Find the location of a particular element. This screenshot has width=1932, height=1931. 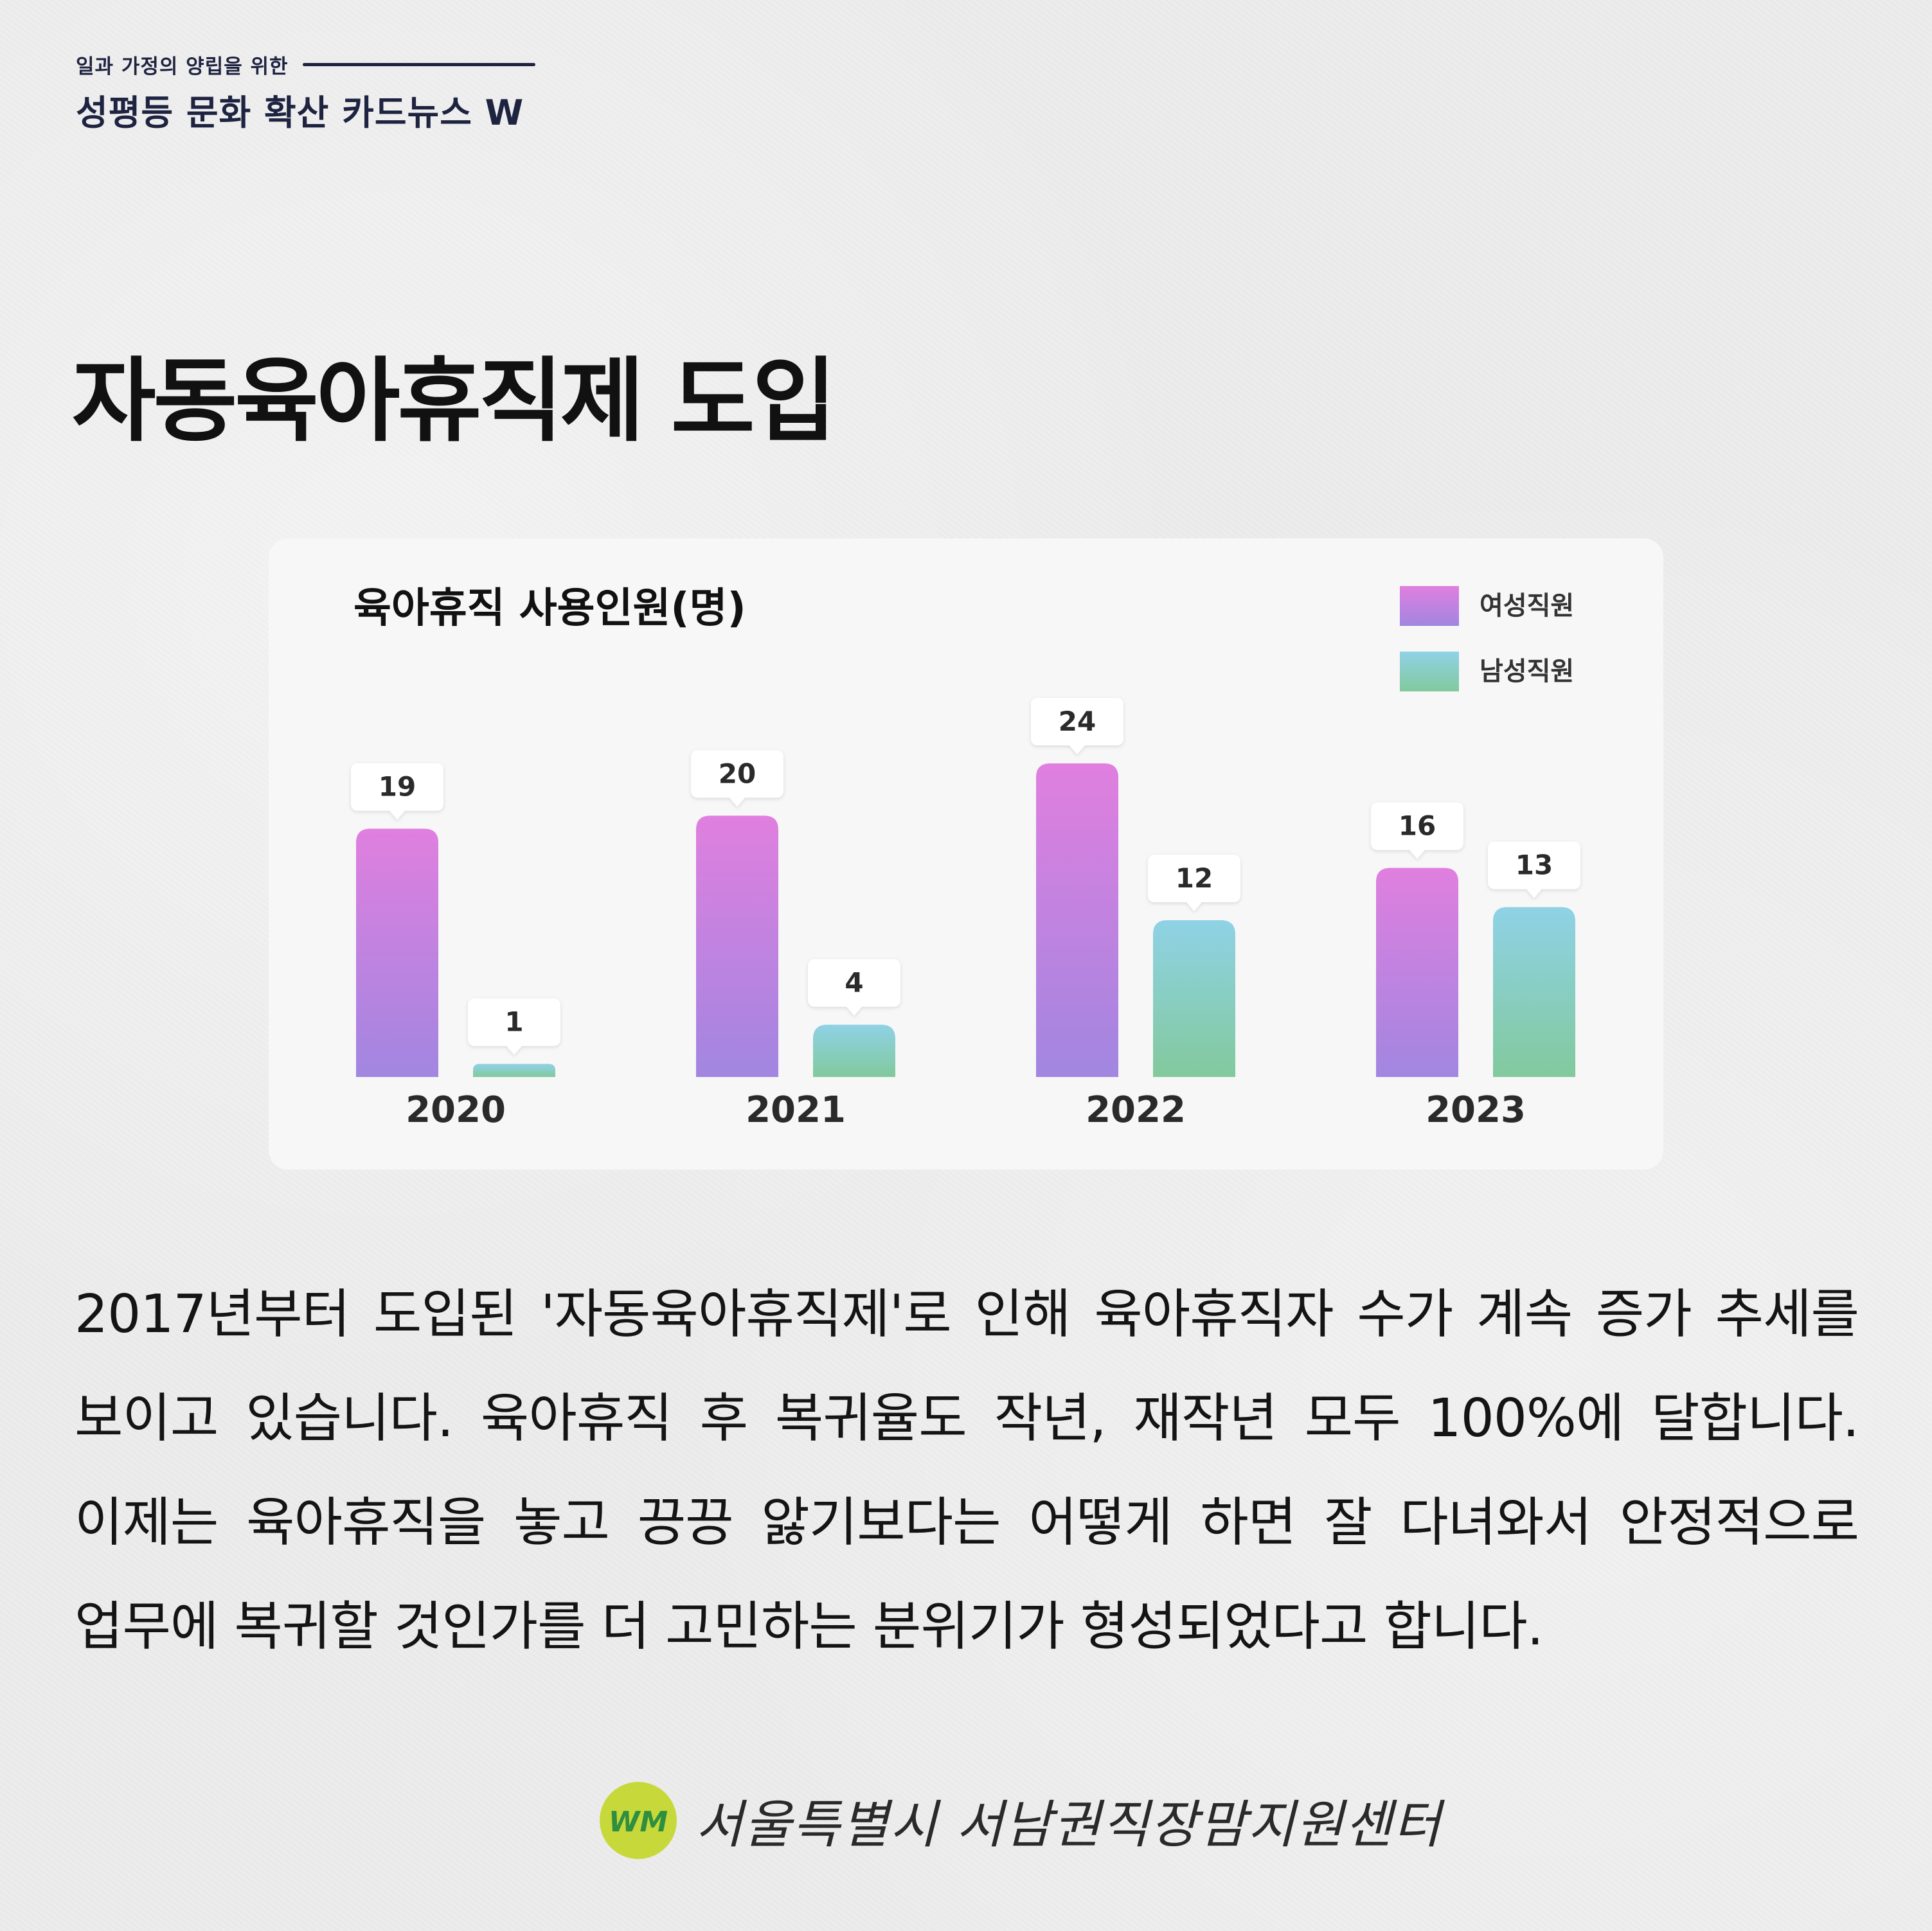

value-label-2023-0: 16 is located at coordinates (1417, 830).